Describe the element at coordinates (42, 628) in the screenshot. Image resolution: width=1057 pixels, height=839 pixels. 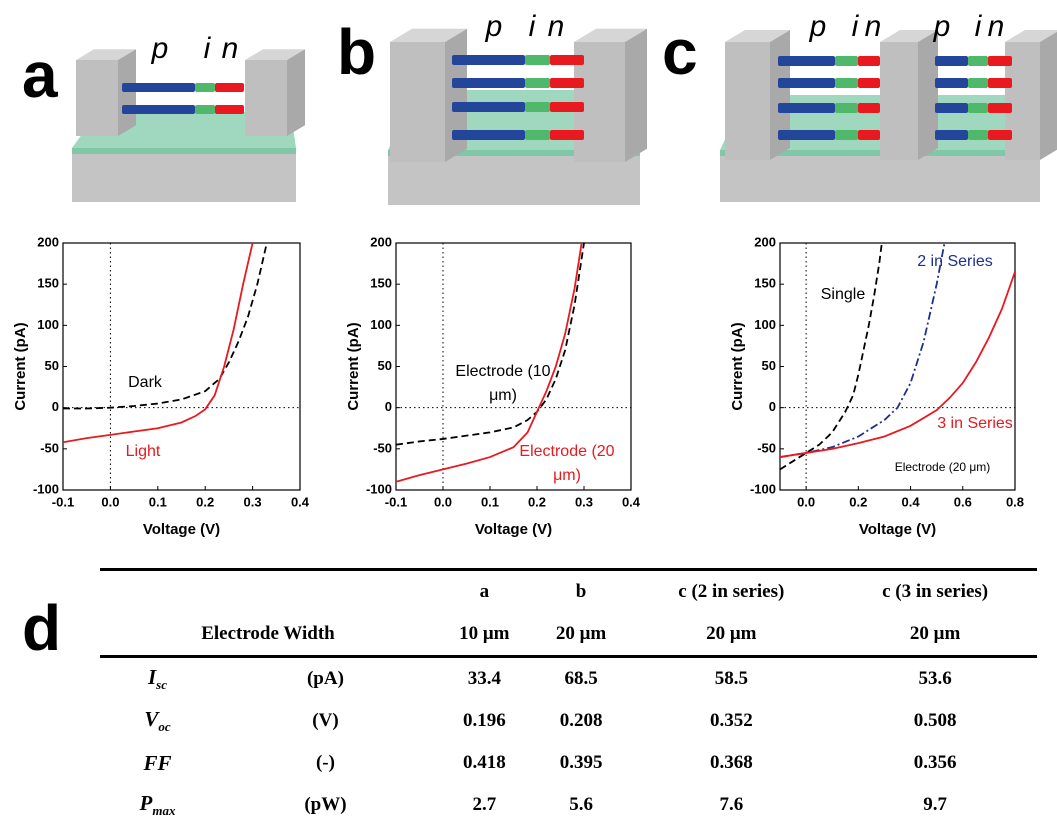
I see `panel-letter: d` at that location.